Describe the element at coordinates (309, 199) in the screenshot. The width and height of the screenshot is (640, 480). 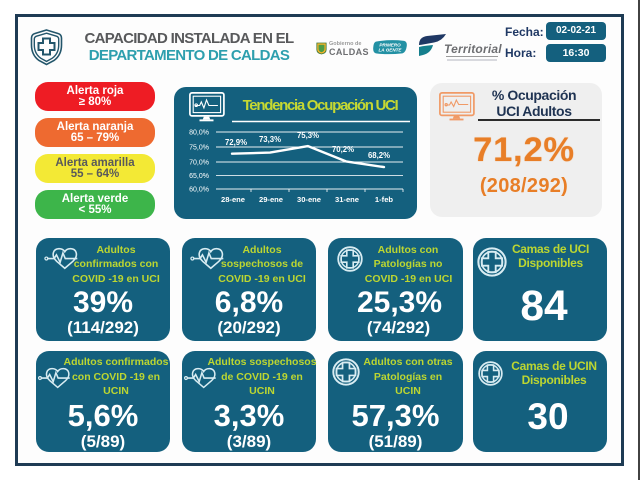
I see `svg-text: 30-ene` at that location.